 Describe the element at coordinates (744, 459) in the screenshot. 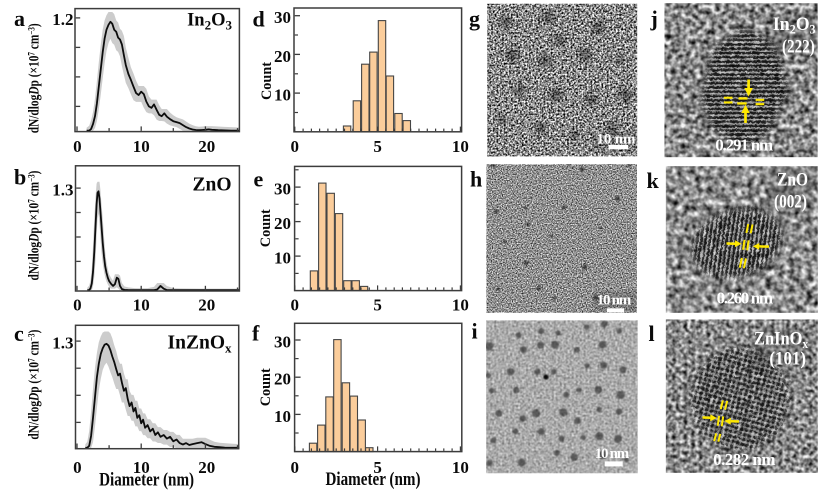

I see `svg-text: 0.282 nm` at that location.